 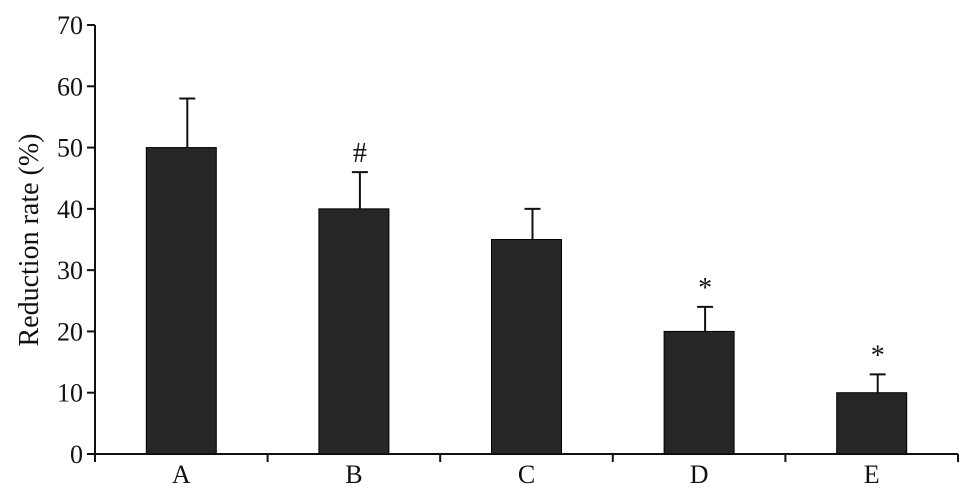 I want to click on y-tick-label: 50, so click(x=70, y=148).